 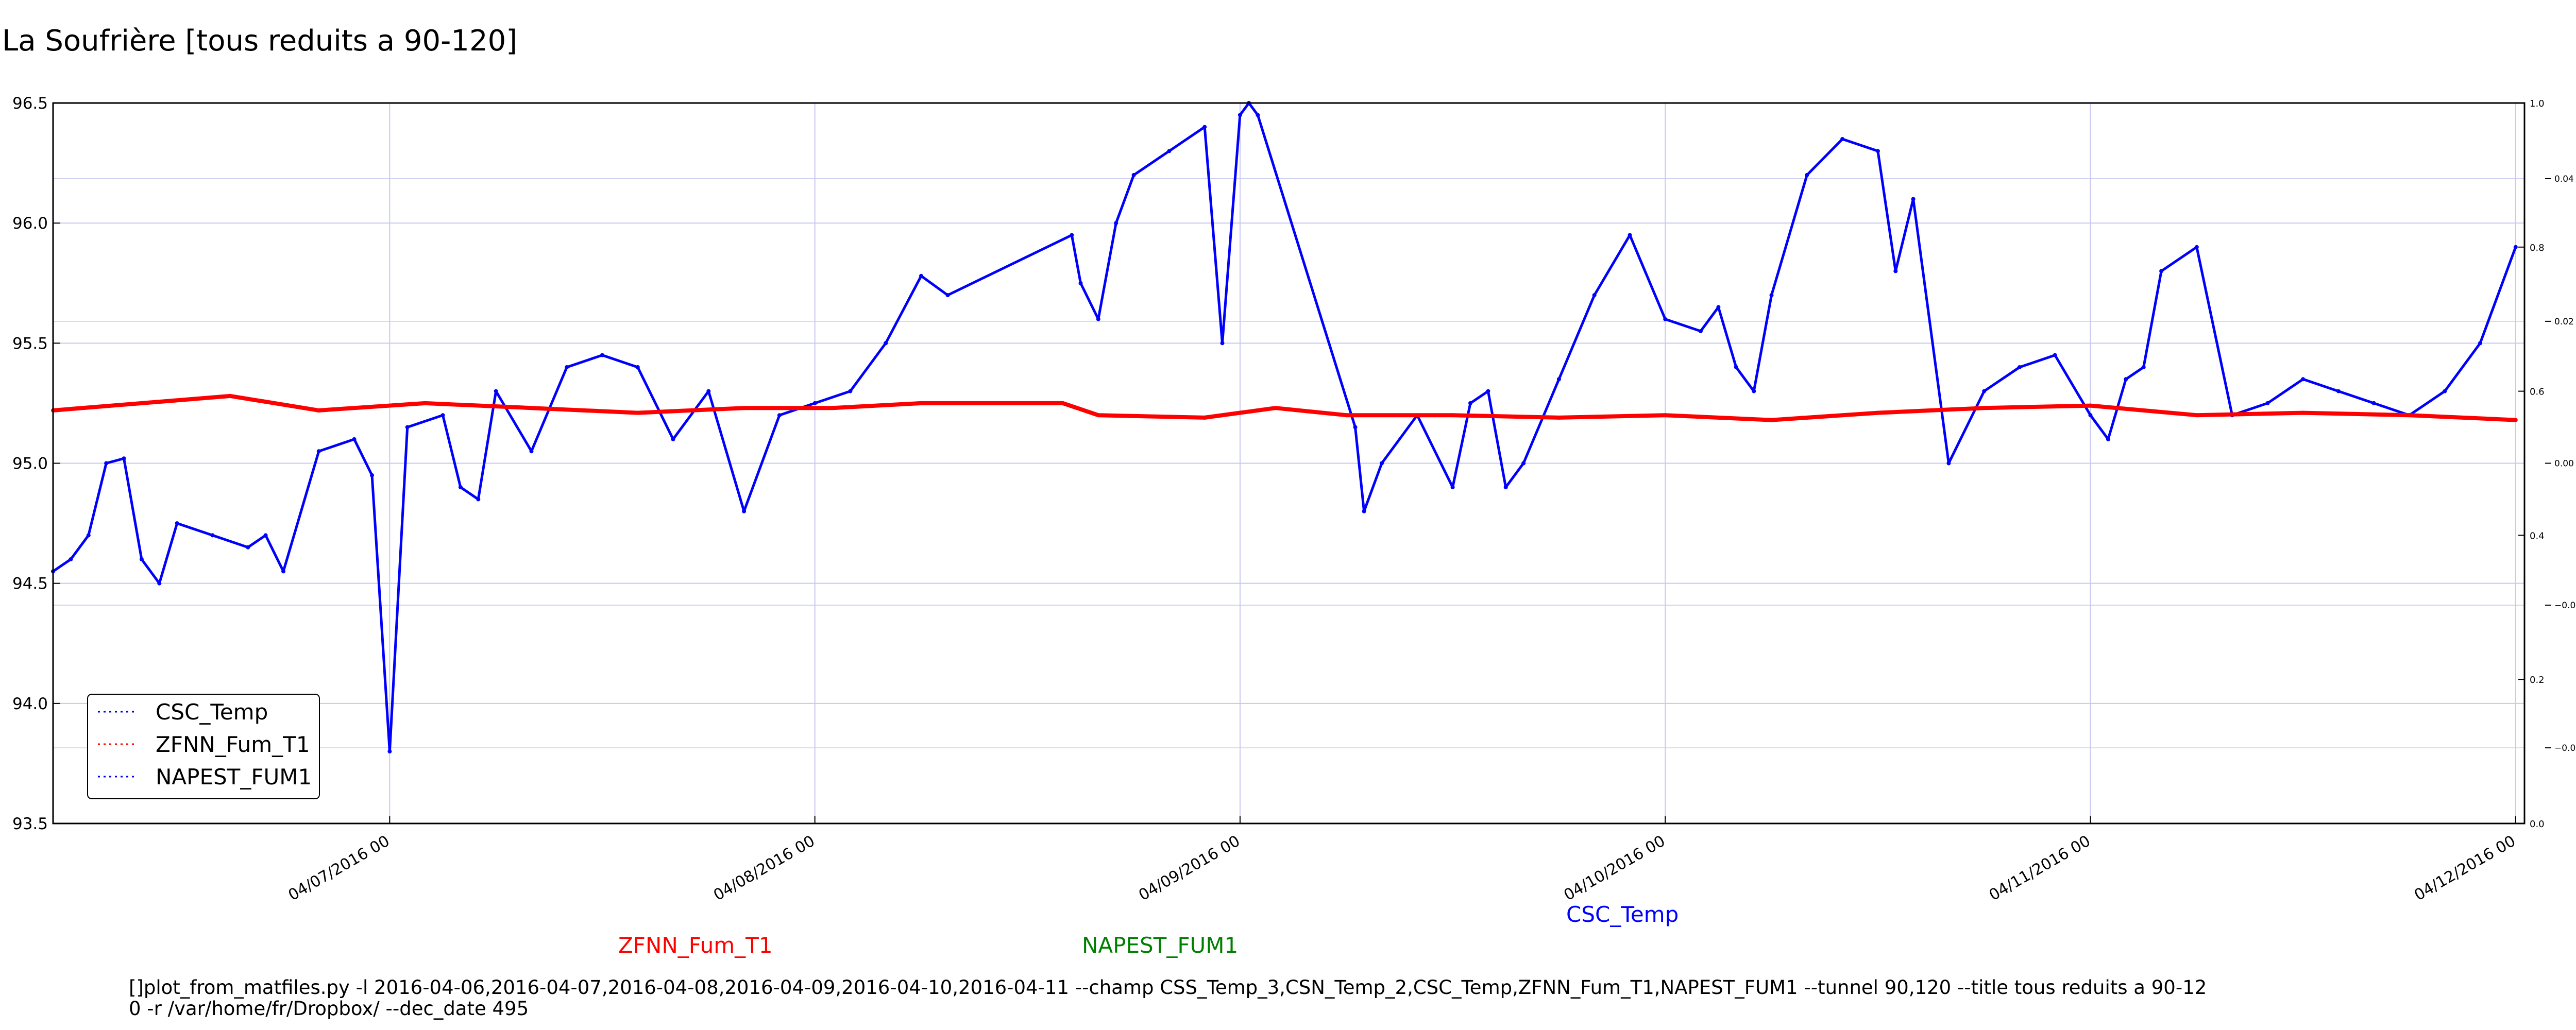 I want to click on series-label-zfnn: ZFNN_Fum_T1, so click(x=695, y=945).